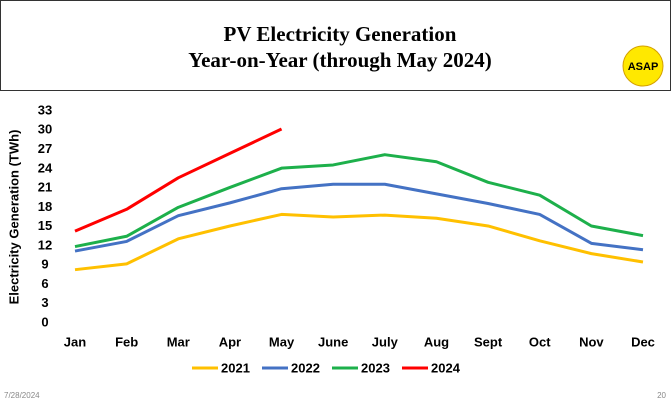 Image resolution: width=671 pixels, height=402 pixels. Describe the element at coordinates (235, 367) in the screenshot. I see `legend-label: 2021` at that location.